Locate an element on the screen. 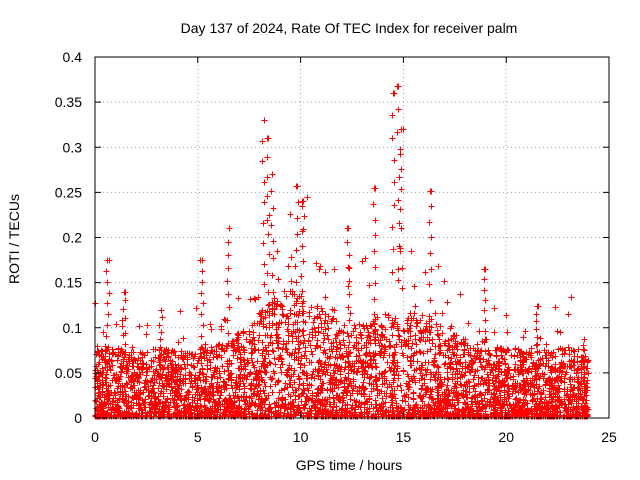 The width and height of the screenshot is (640, 480). x-tick-label: 15 is located at coordinates (404, 437).